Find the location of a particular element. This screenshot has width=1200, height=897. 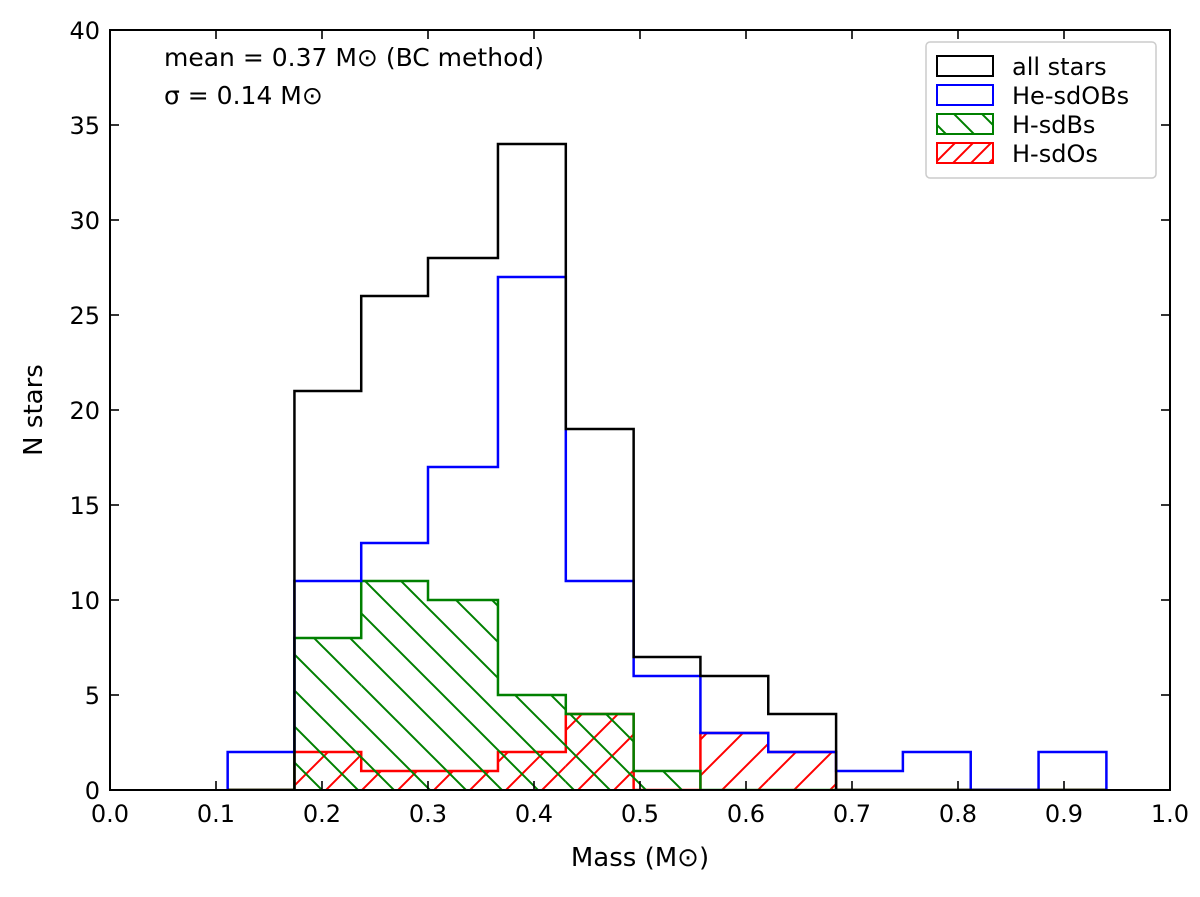

y-tick-label: 10 is located at coordinates (84, 601).